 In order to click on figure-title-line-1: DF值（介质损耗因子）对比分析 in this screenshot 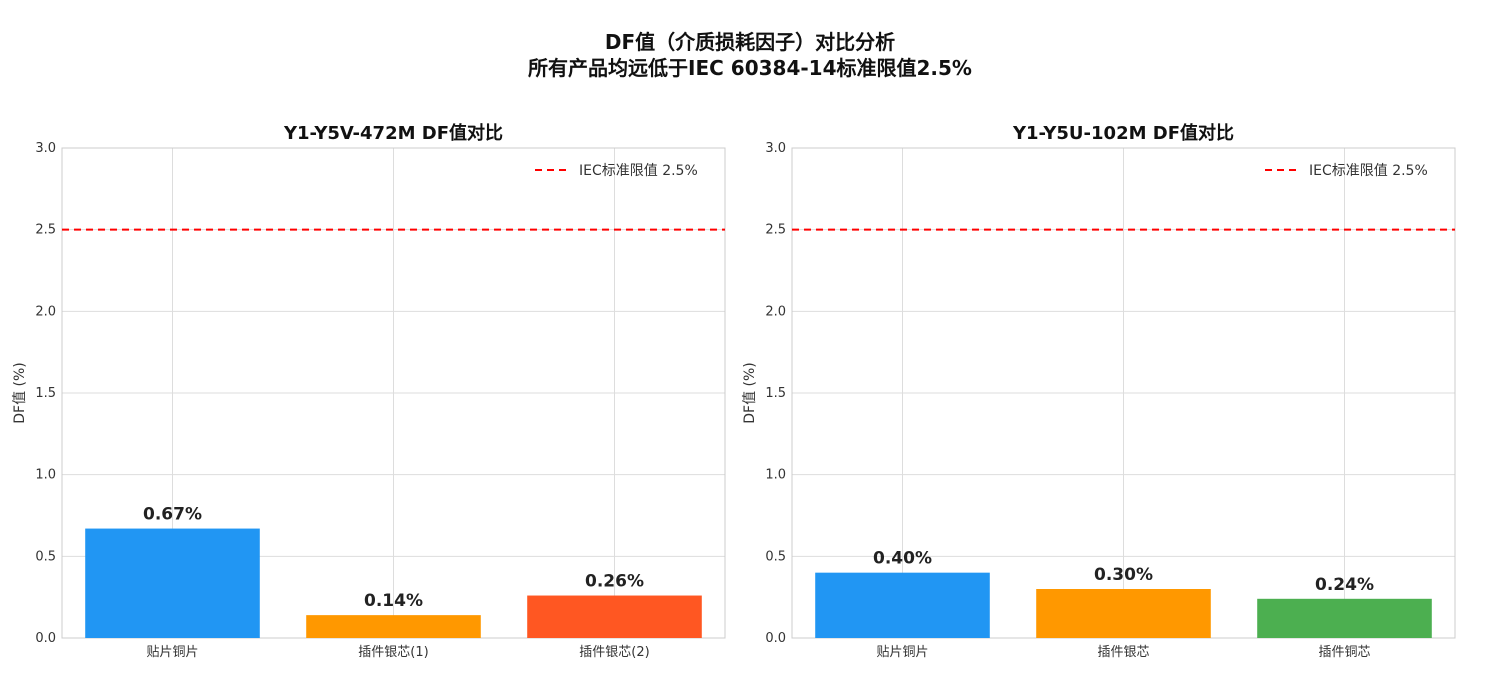, I will do `click(750, 42)`.